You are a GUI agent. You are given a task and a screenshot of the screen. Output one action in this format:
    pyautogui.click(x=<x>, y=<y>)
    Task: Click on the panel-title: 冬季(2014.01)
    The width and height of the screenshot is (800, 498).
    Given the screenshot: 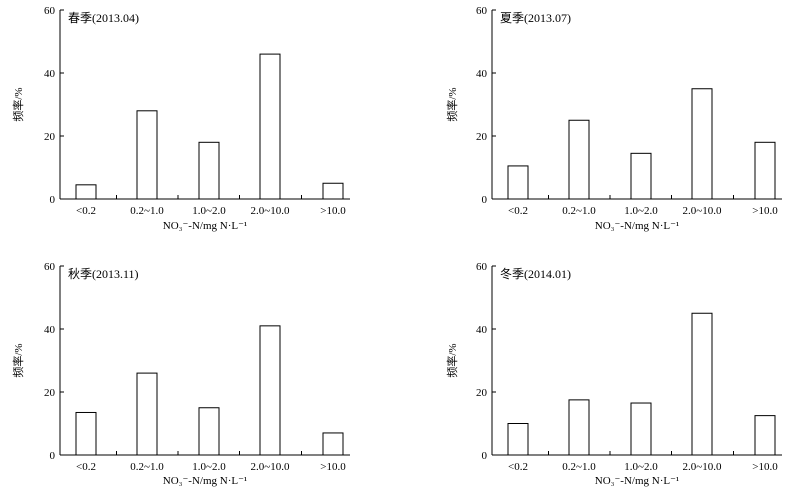 What is the action you would take?
    pyautogui.click(x=535, y=273)
    